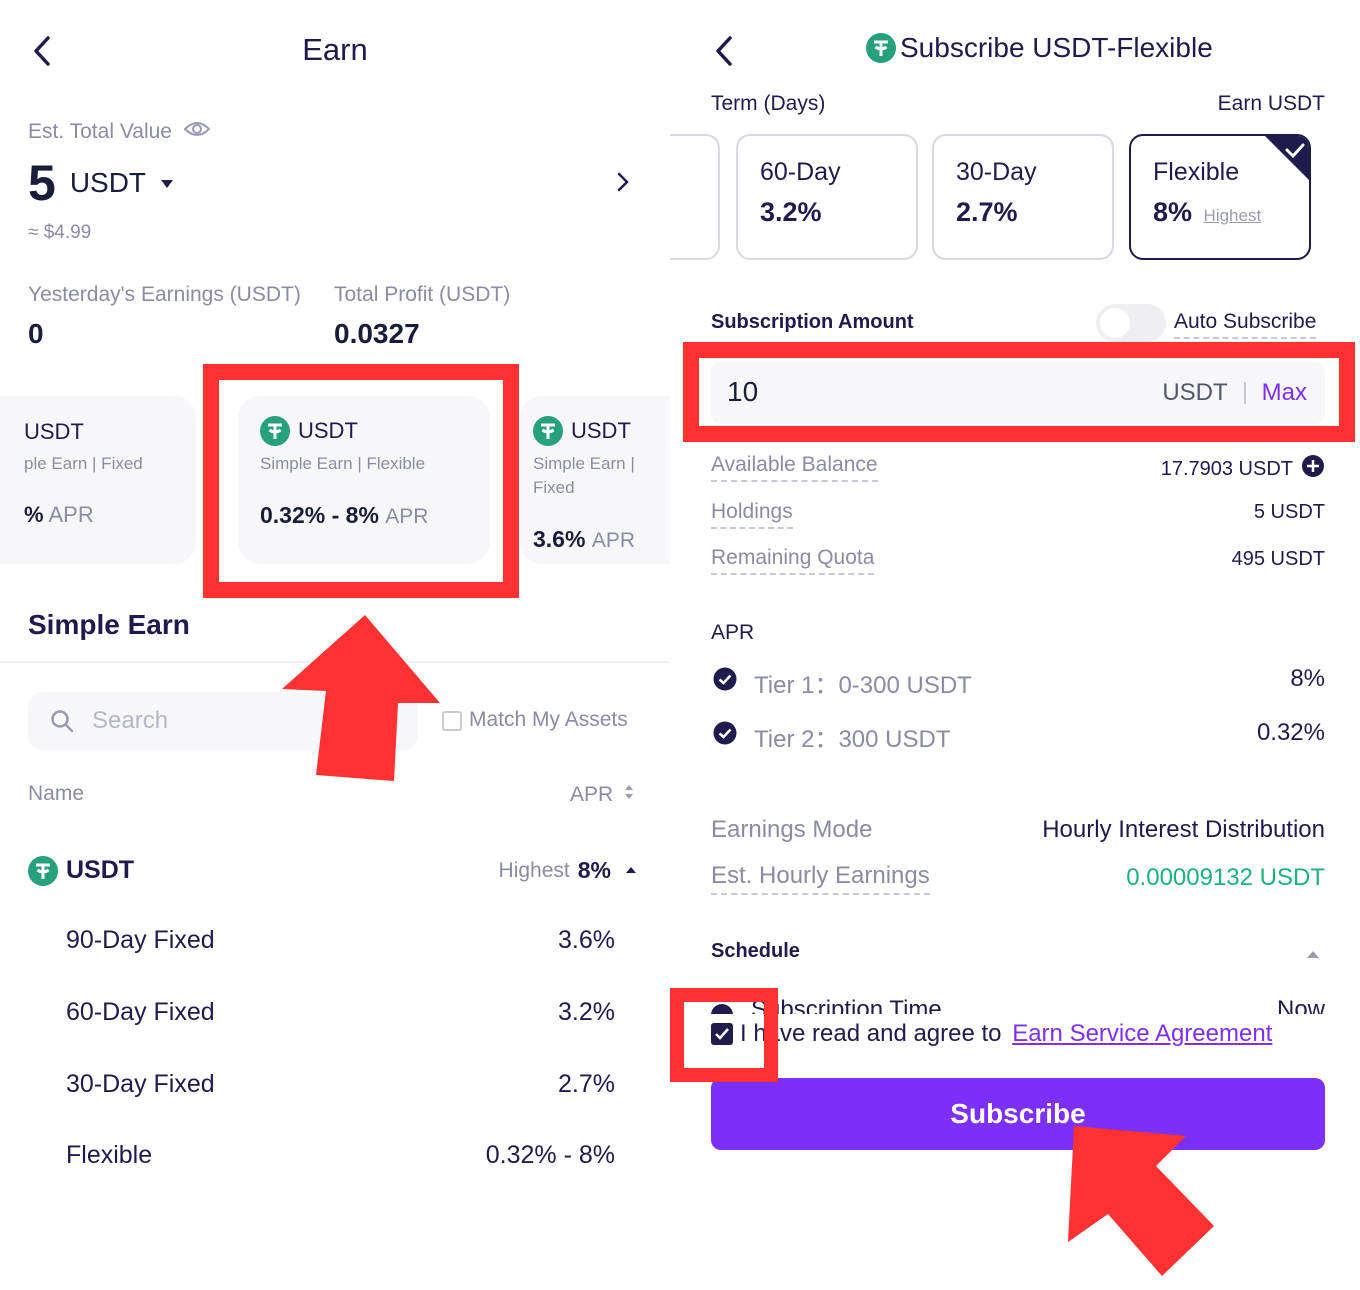 The height and width of the screenshot is (1290, 1360). I want to click on checkmark-icon, so click(722, 1034).